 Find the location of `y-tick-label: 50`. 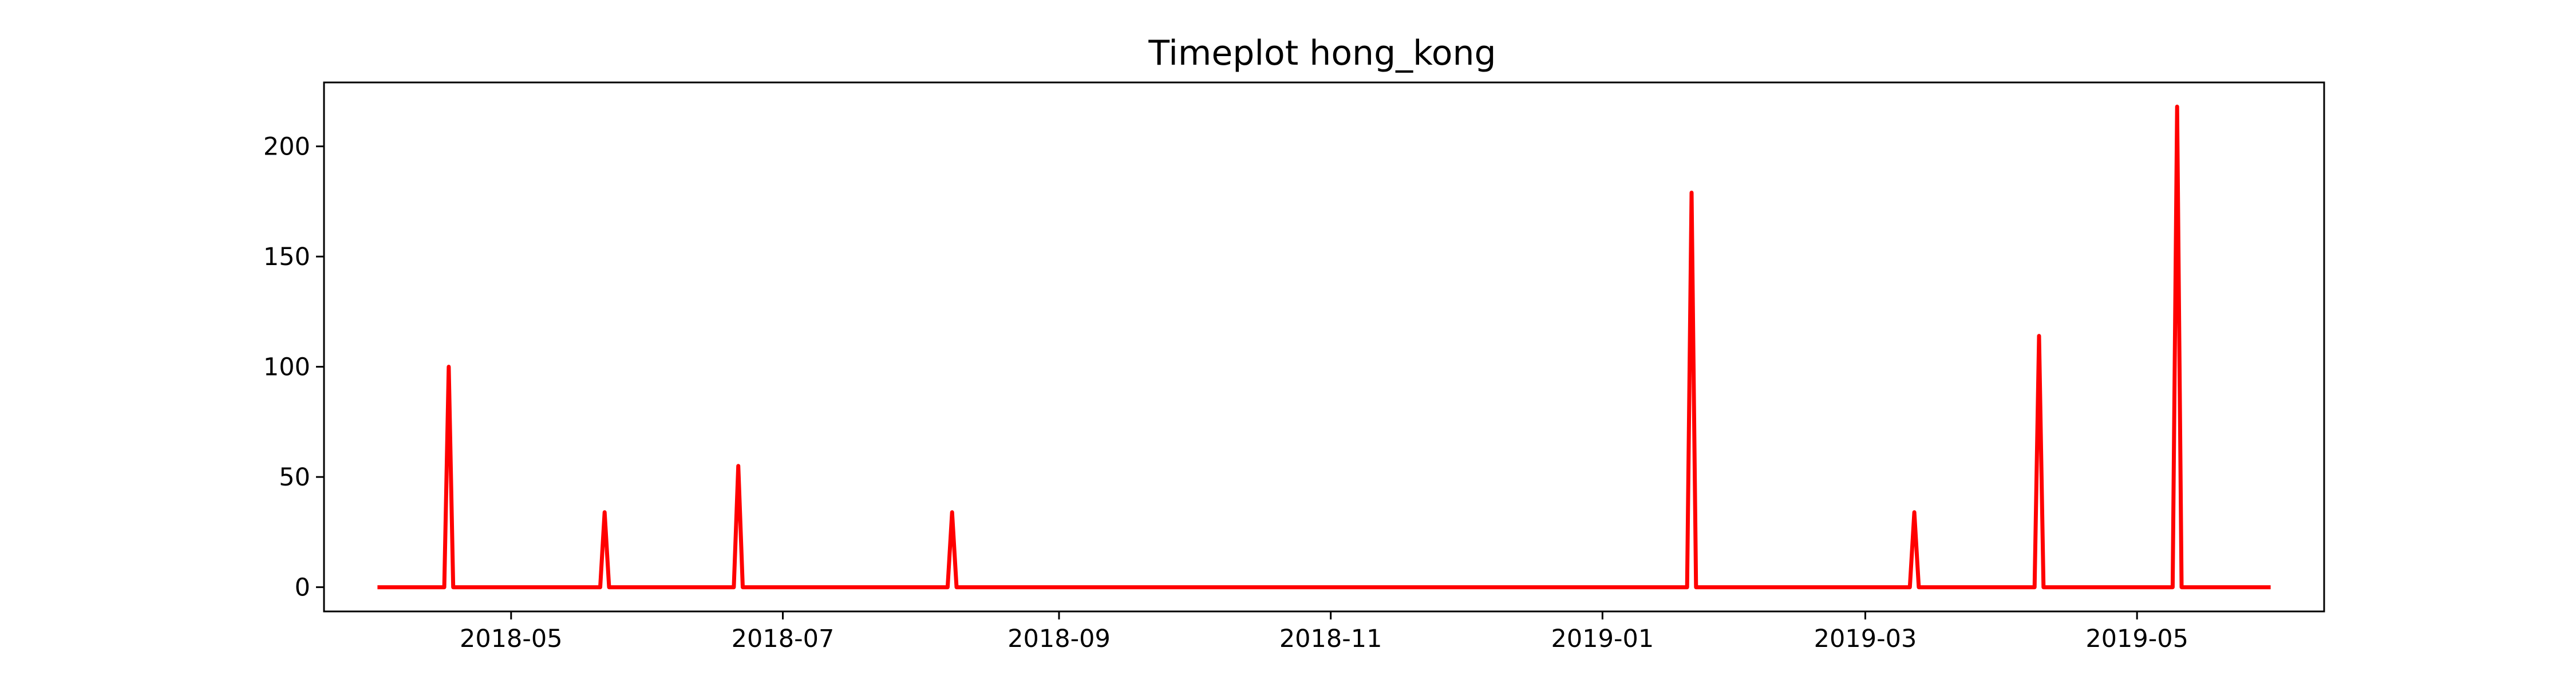

y-tick-label: 50 is located at coordinates (294, 477).